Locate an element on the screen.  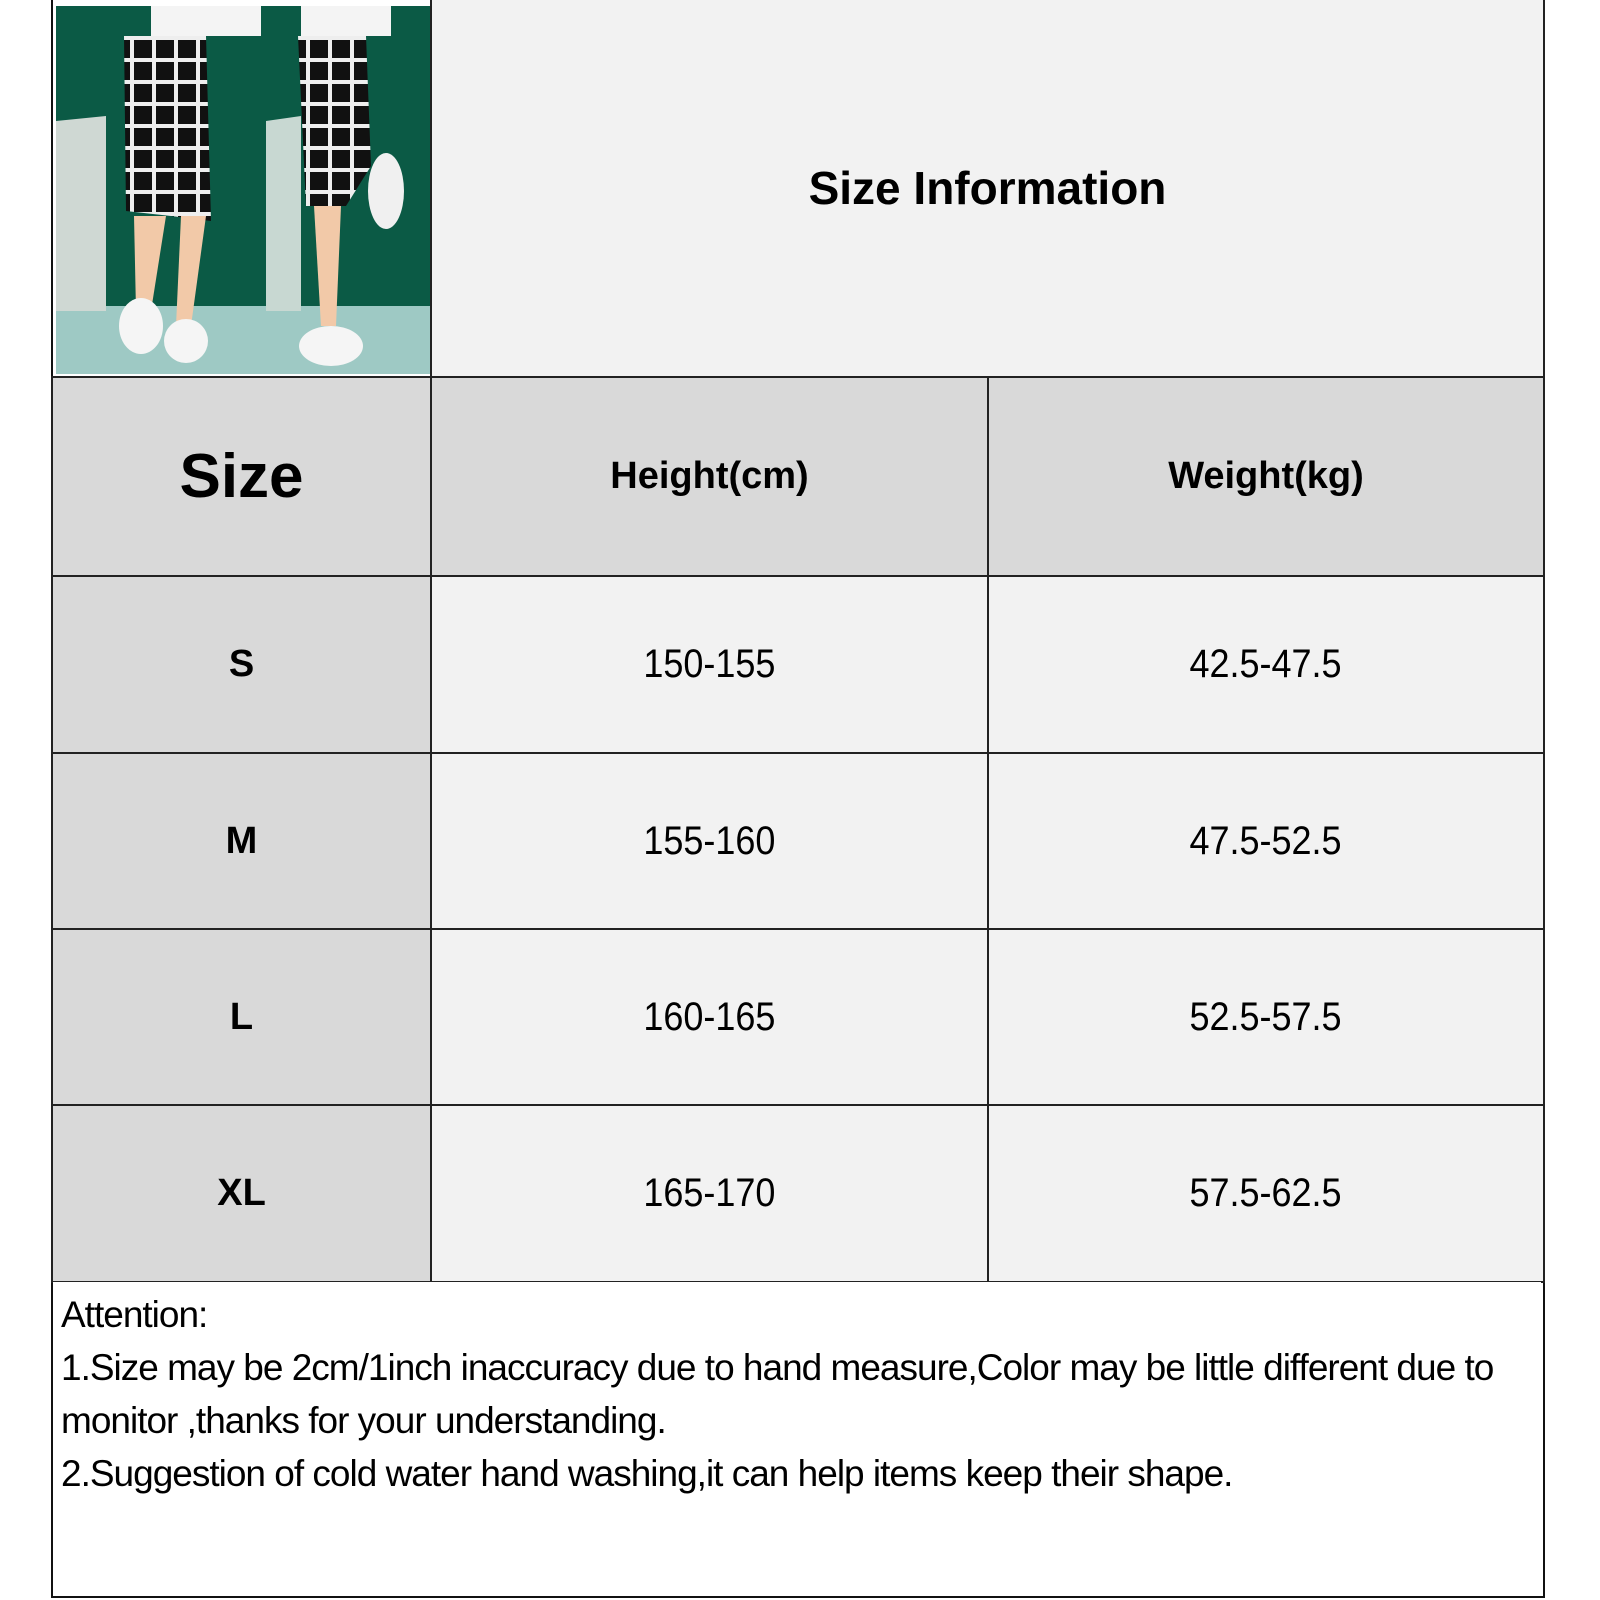
header-size: Size is located at coordinates (241, 476).